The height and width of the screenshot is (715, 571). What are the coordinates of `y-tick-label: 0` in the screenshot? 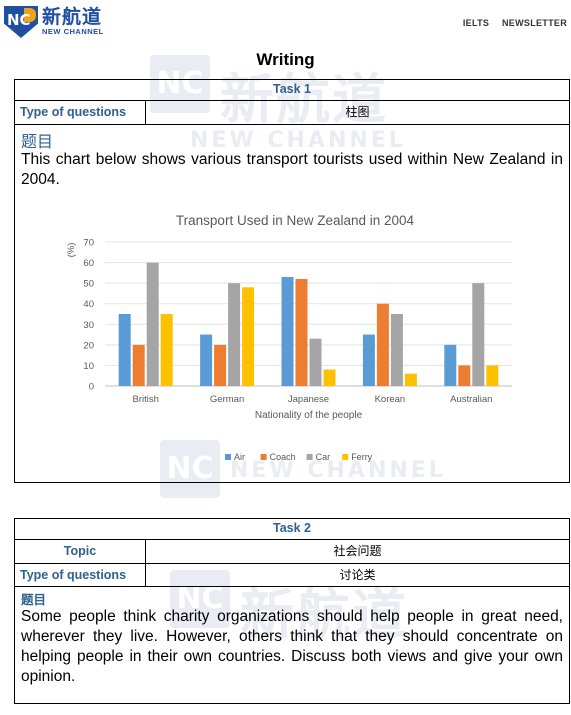 It's located at (91, 387).